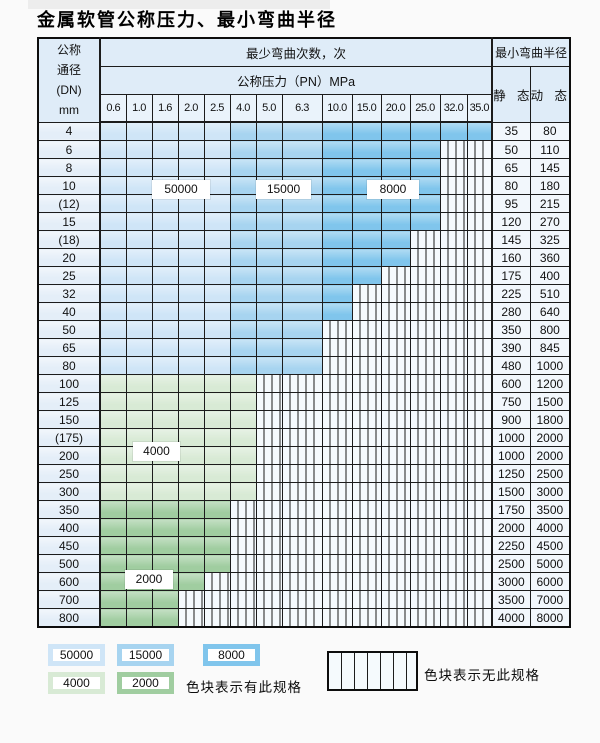 This screenshot has height=743, width=600. What do you see at coordinates (113, 437) in the screenshot?
I see `spec-cell-dn(175)-pn0.6` at bounding box center [113, 437].